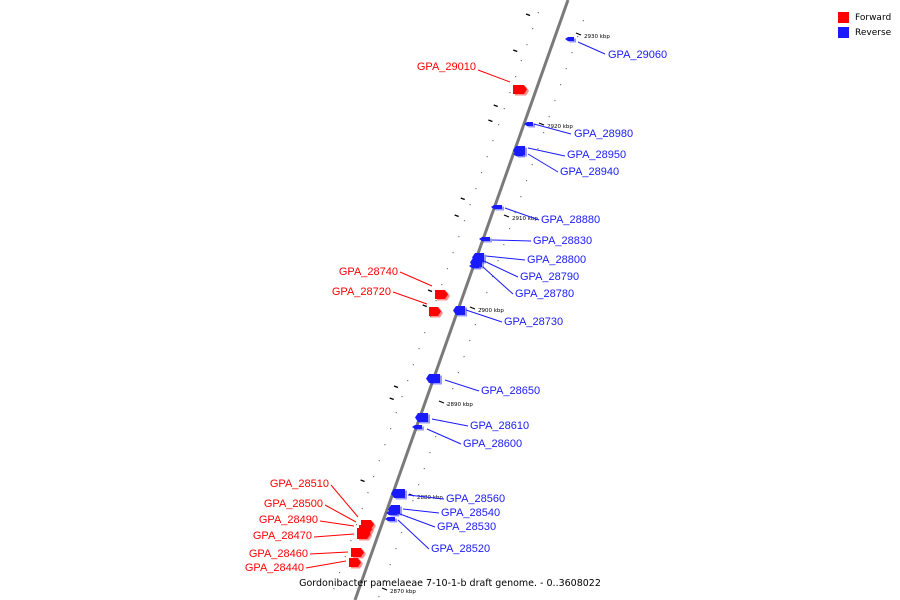 The width and height of the screenshot is (900, 600). I want to click on kbp-tick-label: 2900 kbp, so click(491, 311).